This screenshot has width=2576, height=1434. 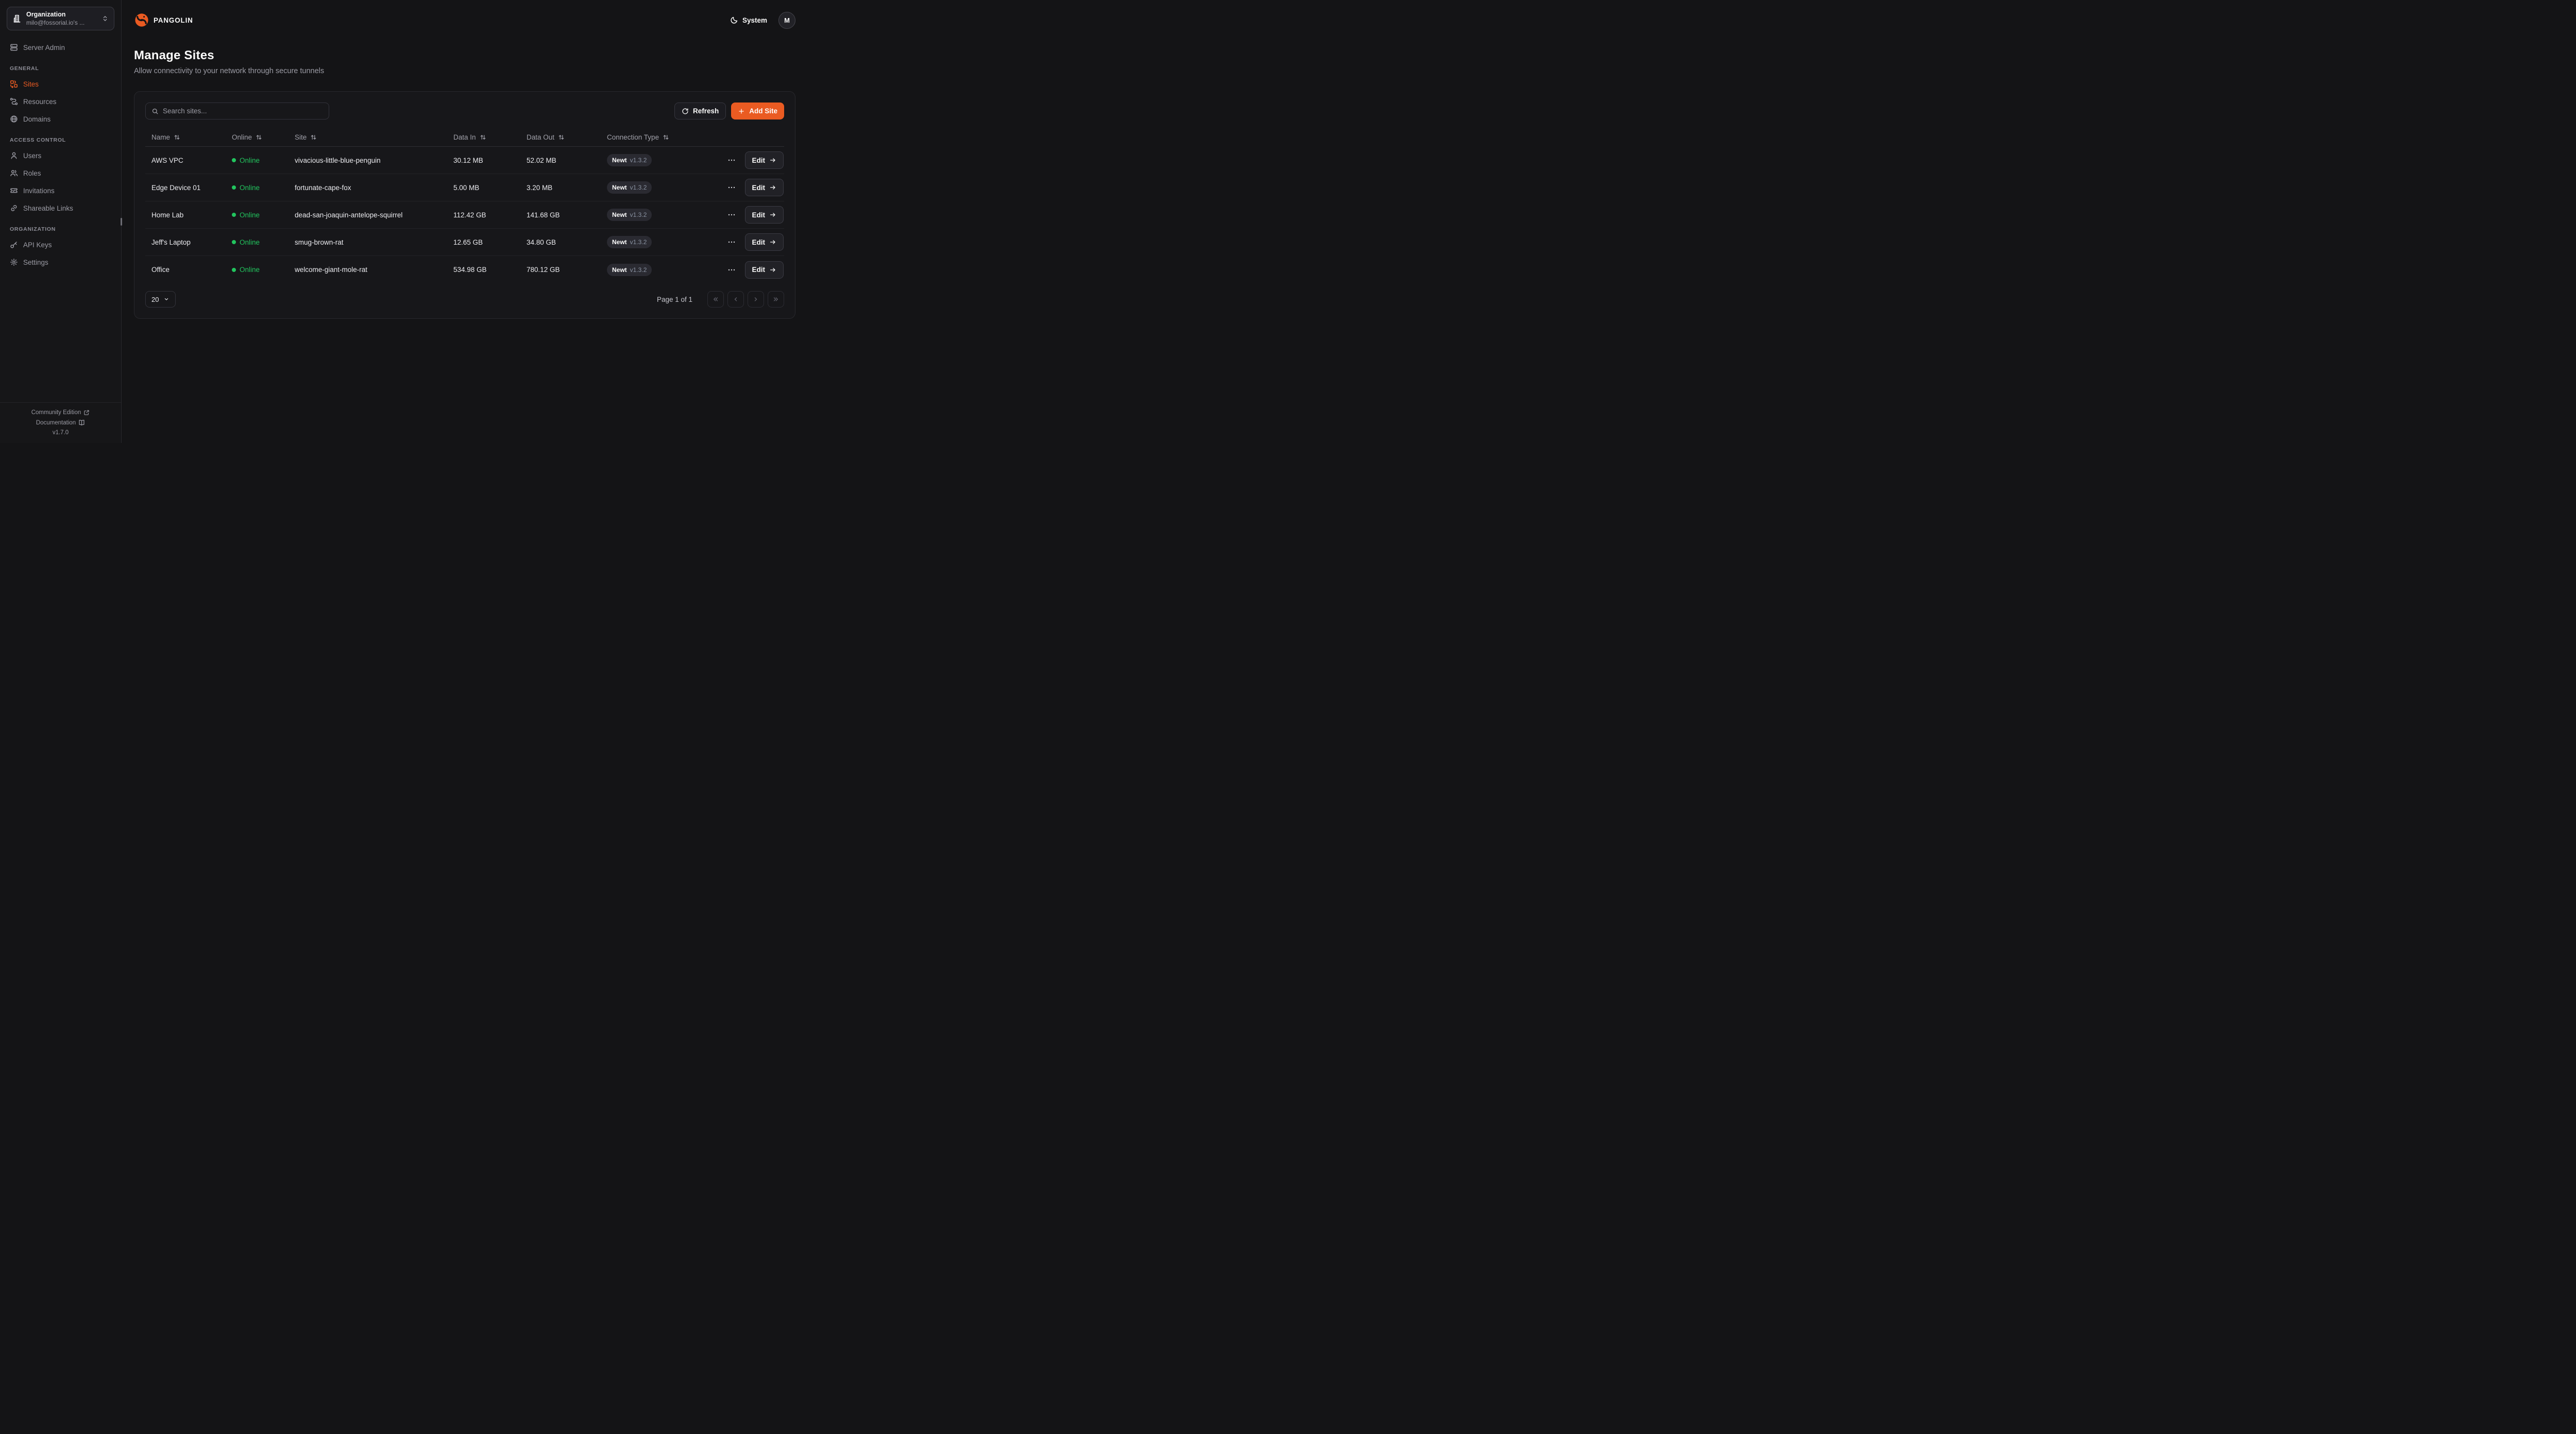 What do you see at coordinates (185, 137) in the screenshot?
I see `column-header-name: Name` at bounding box center [185, 137].